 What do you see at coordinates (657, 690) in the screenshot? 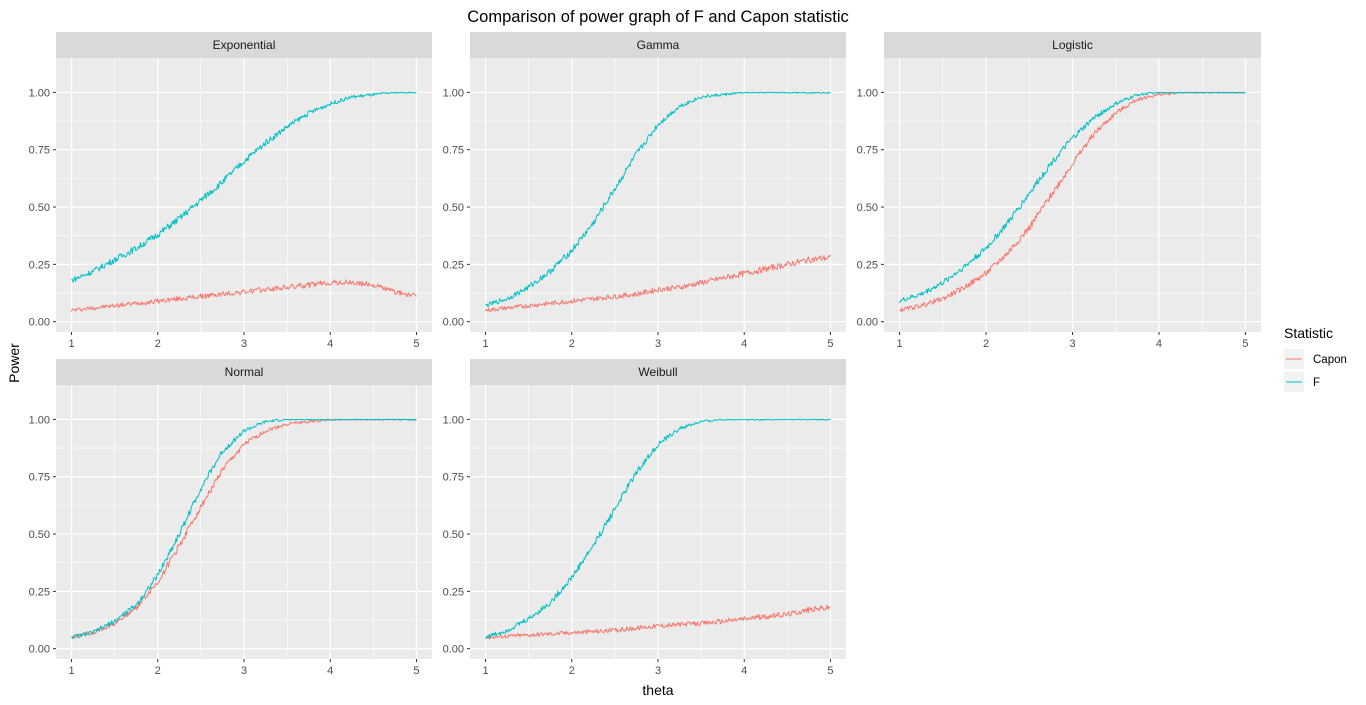
I see `x-axis-title: theta` at bounding box center [657, 690].